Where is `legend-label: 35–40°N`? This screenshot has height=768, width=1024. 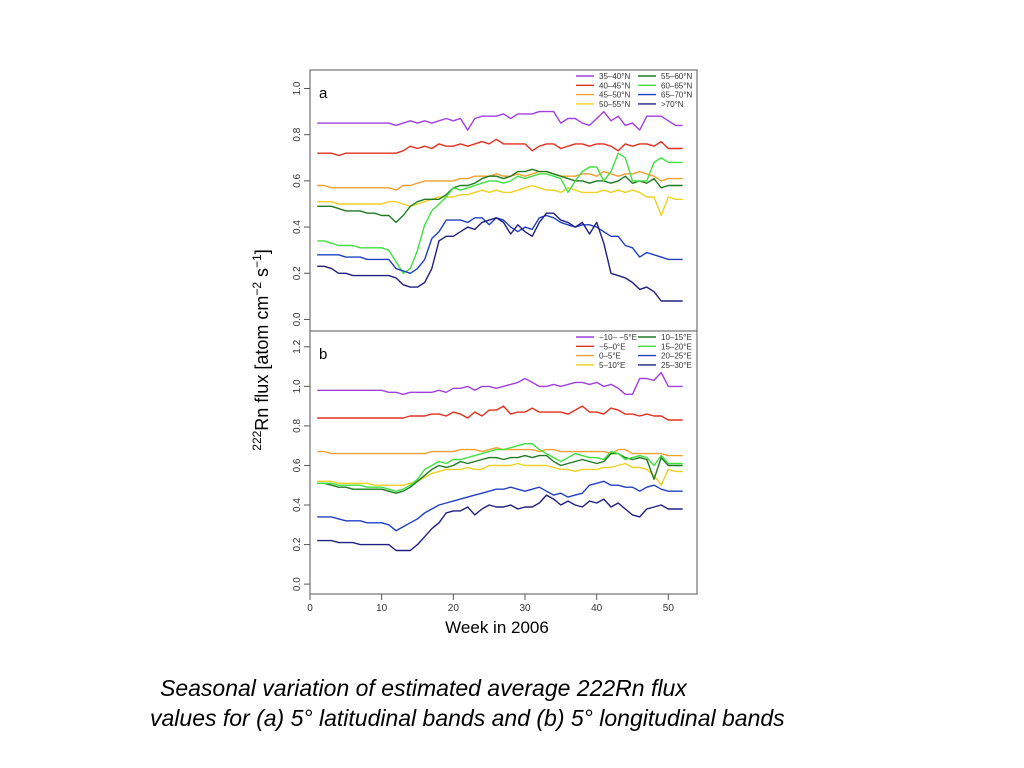
legend-label: 35–40°N is located at coordinates (614, 76).